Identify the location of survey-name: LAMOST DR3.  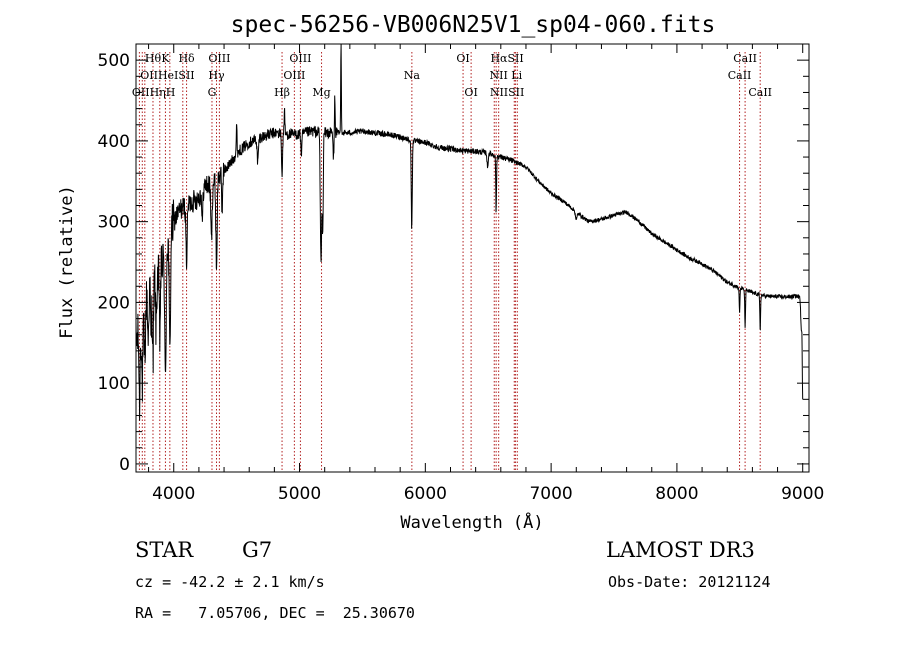
(680, 550).